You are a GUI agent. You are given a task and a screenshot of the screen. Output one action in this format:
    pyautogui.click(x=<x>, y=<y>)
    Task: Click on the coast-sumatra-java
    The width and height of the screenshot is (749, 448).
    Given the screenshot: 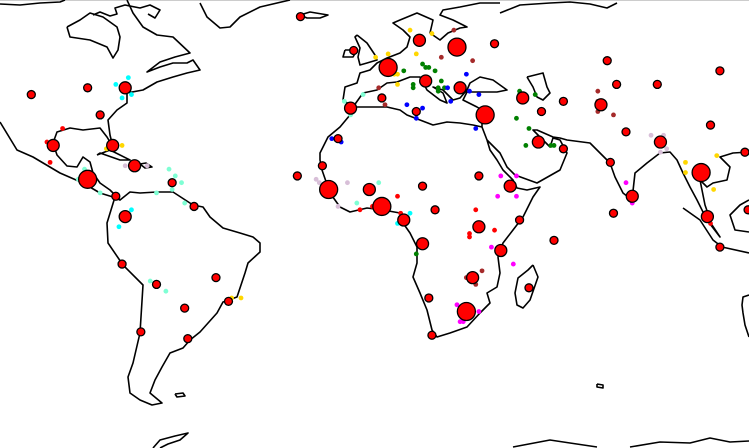 What is the action you would take?
    pyautogui.click(x=715, y=230)
    